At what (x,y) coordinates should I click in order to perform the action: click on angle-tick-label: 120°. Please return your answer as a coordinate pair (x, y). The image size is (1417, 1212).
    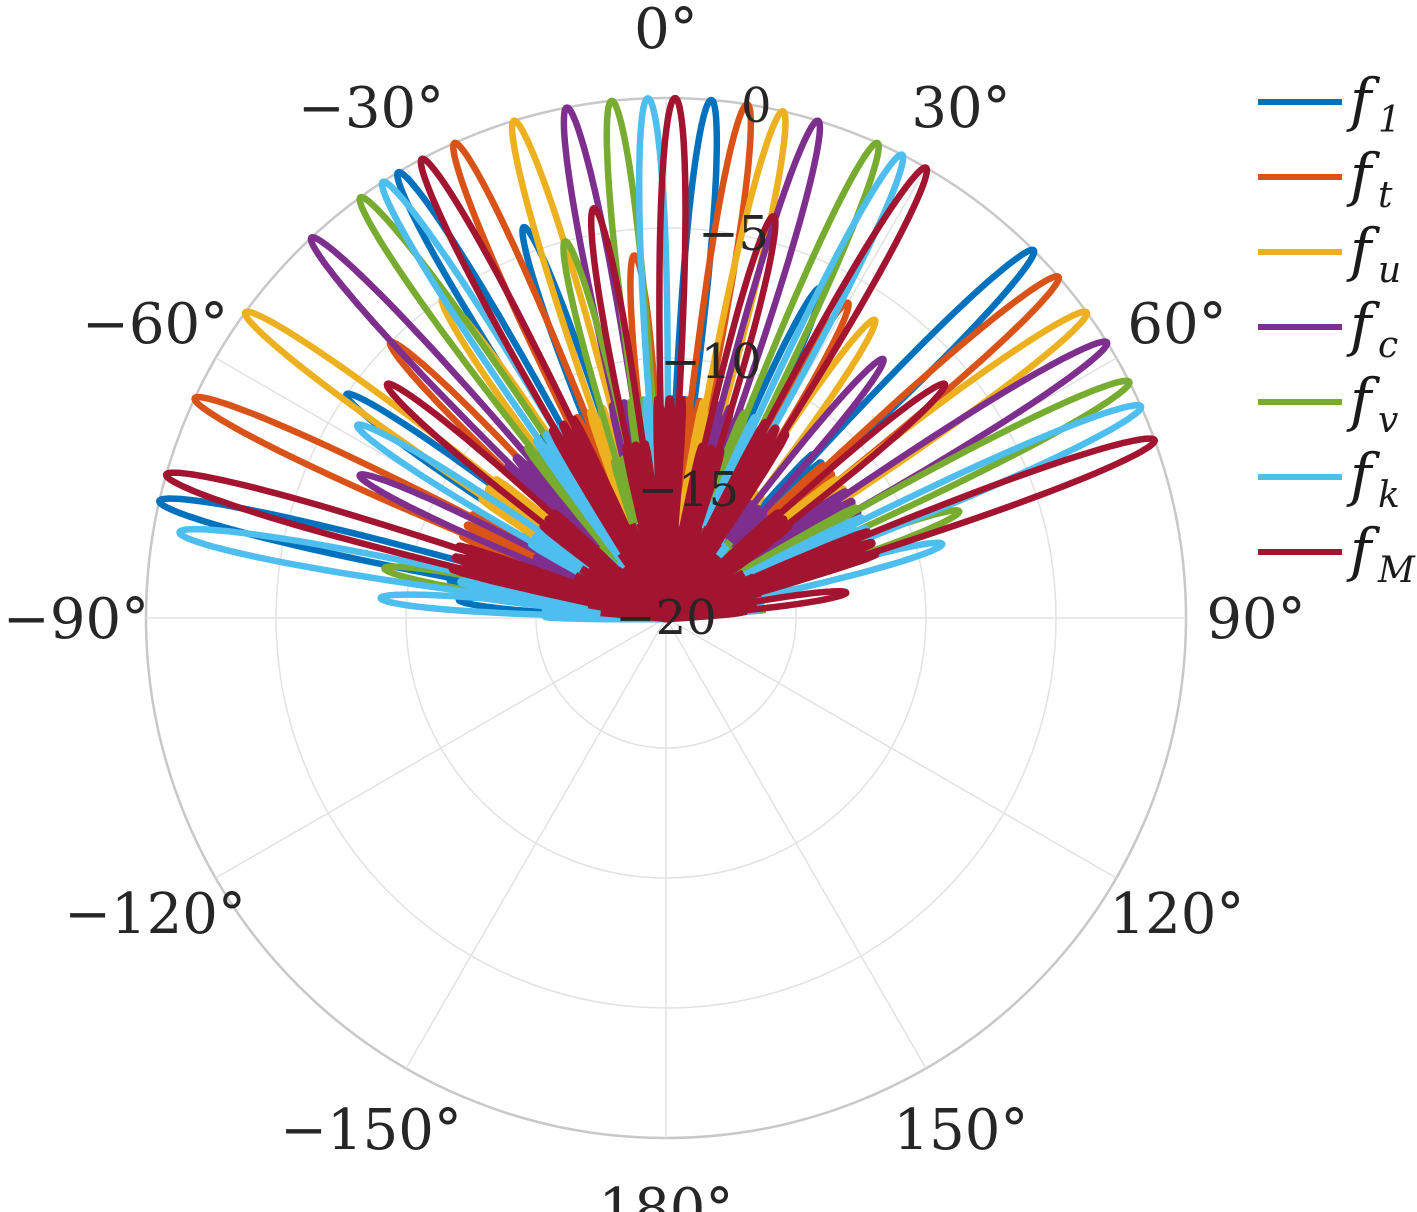
    Looking at the image, I should click on (1177, 914).